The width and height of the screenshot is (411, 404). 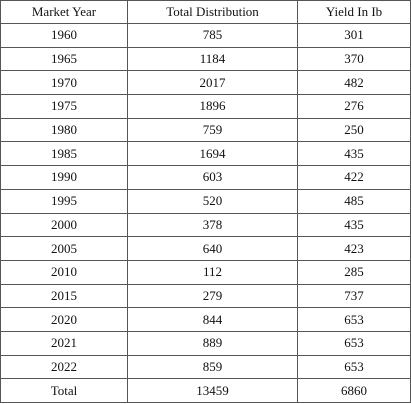 I want to click on table-cell: 6860, so click(x=354, y=390).